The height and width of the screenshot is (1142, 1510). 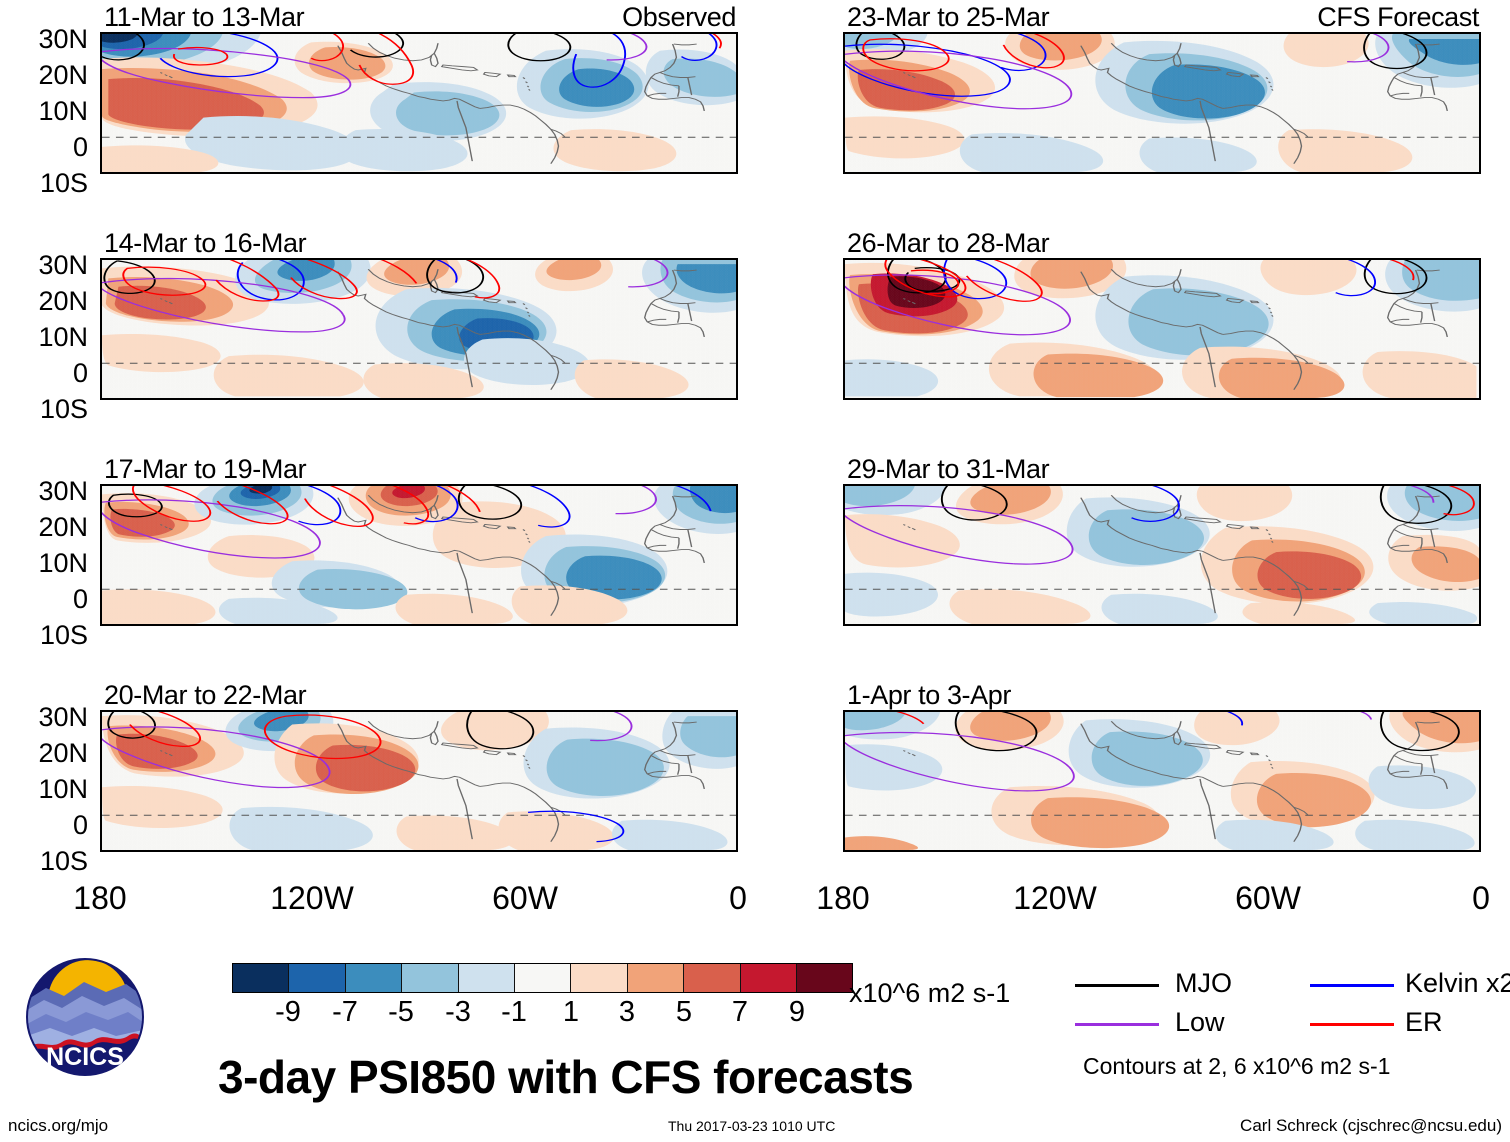 I want to click on column-header-observed: Observed, so click(x=679, y=17).